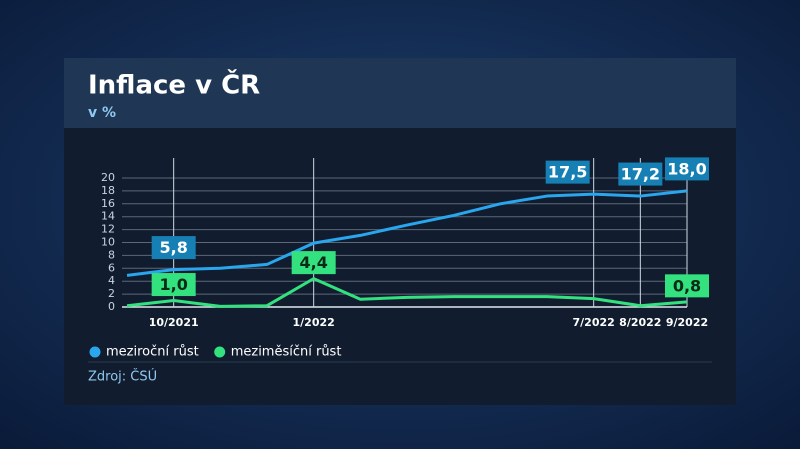  I want to click on value-label: 4,4, so click(313, 262).